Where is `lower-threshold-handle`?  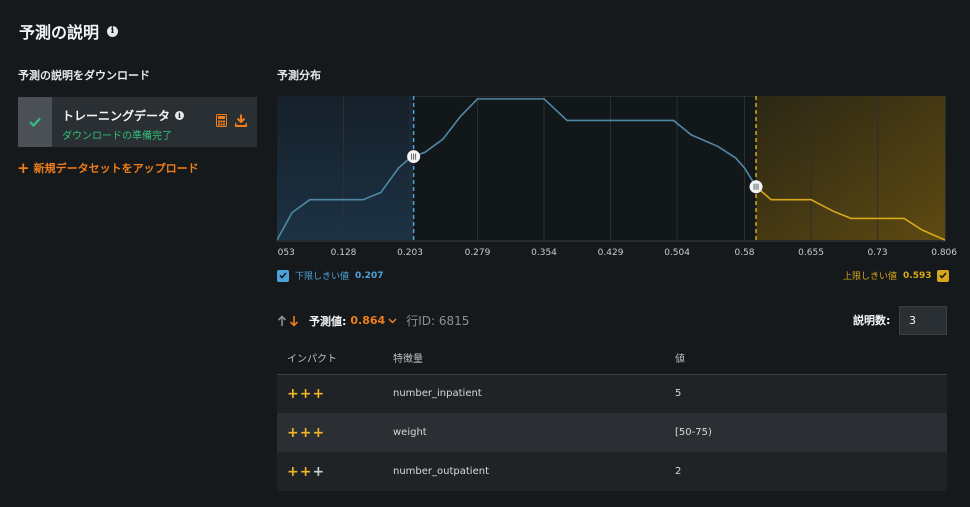 lower-threshold-handle is located at coordinates (414, 157).